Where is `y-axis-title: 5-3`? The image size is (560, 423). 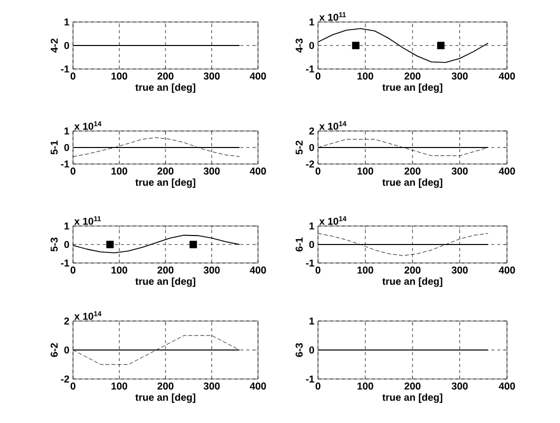
y-axis-title: 5-3 is located at coordinates (54, 245).